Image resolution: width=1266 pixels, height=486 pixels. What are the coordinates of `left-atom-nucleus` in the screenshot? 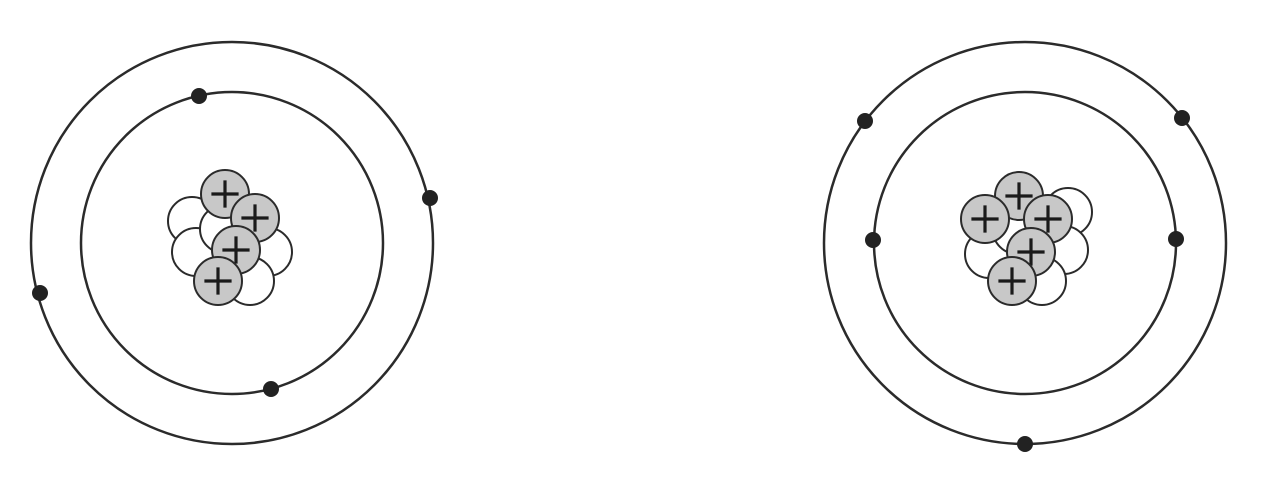 It's located at (230, 237).